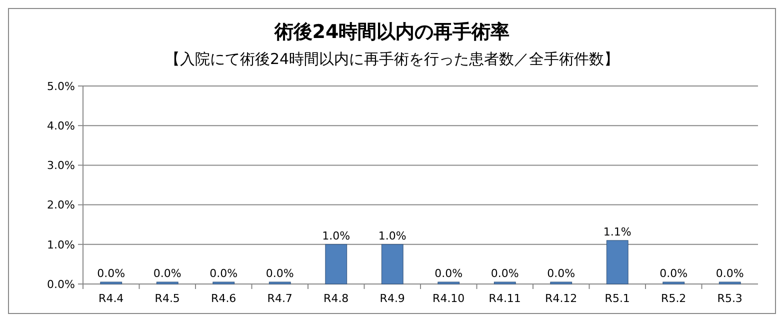 Image resolution: width=784 pixels, height=322 pixels. I want to click on x-tick-label: R4.8, so click(336, 298).